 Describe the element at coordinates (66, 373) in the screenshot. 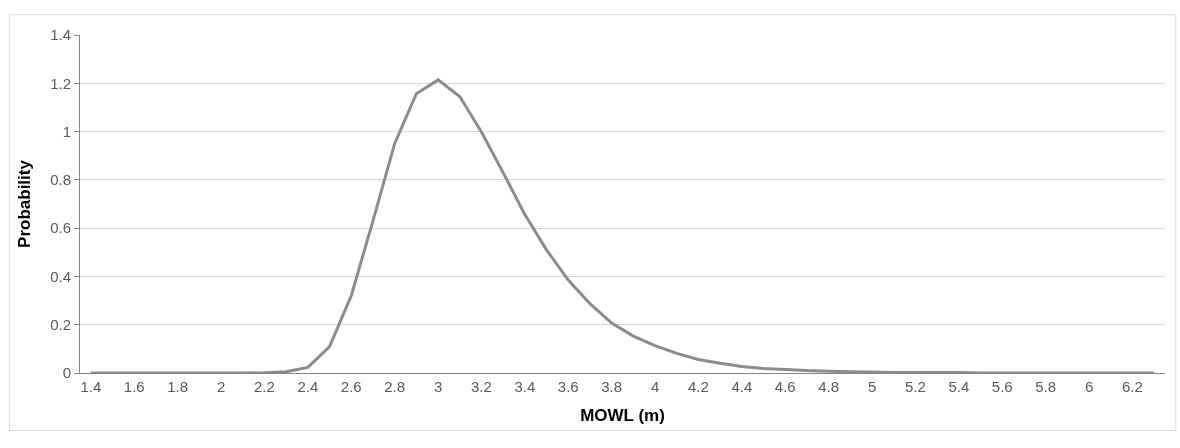

I see `y-tick-label: 0` at that location.